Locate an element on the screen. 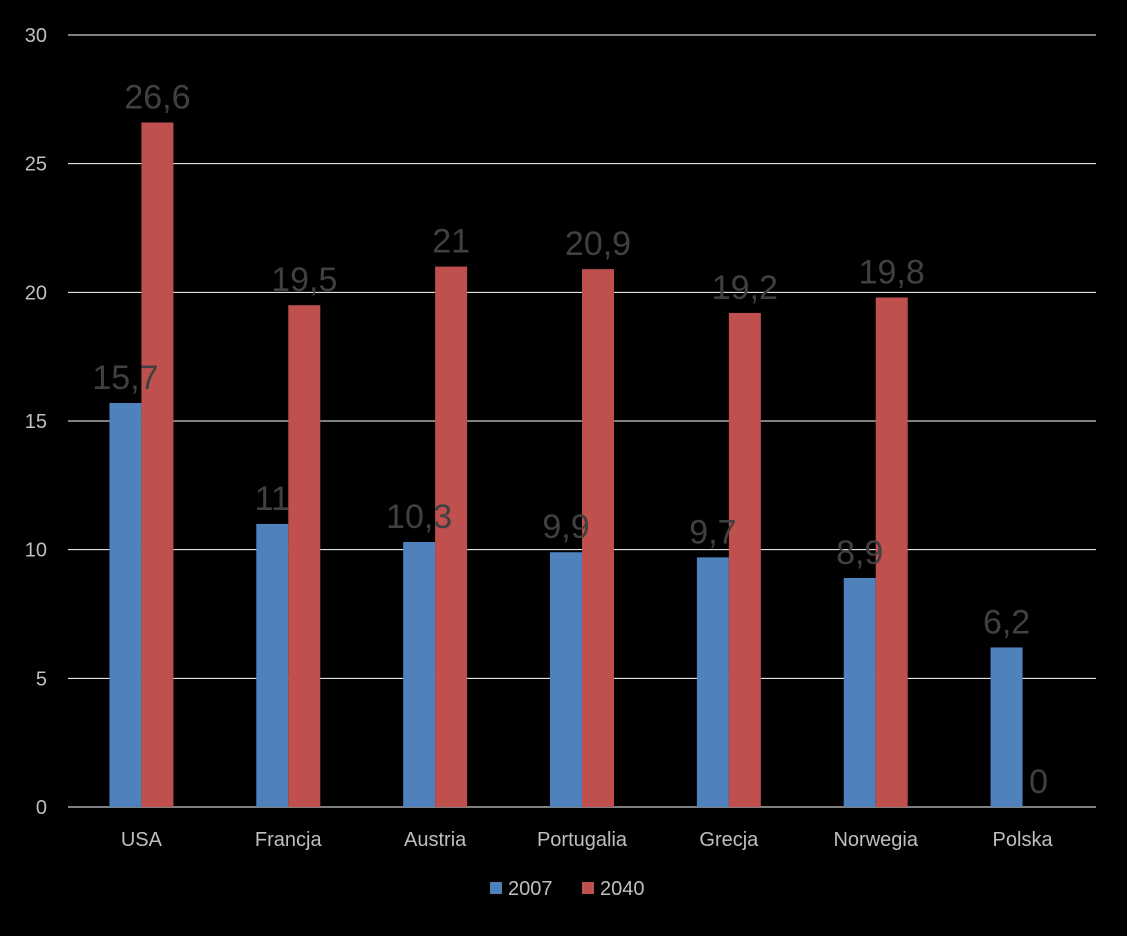 This screenshot has height=936, width=1127. y-axis-tick-labels: 0 5 10 15 20 25 30 is located at coordinates (36, 422).